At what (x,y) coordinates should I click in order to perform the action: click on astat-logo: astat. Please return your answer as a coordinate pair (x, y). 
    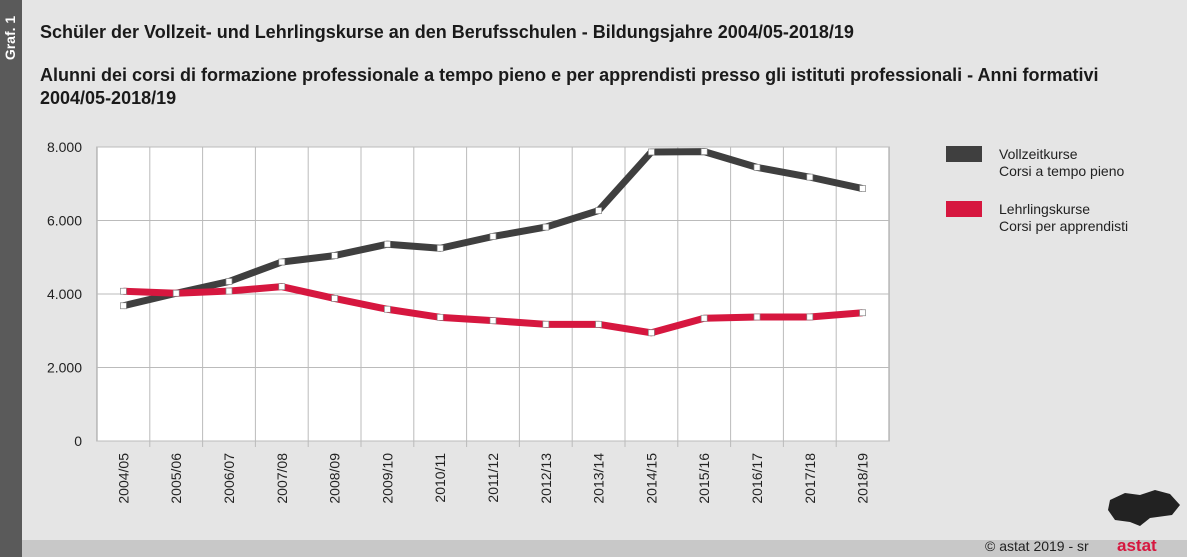
    Looking at the image, I should click on (1137, 545).